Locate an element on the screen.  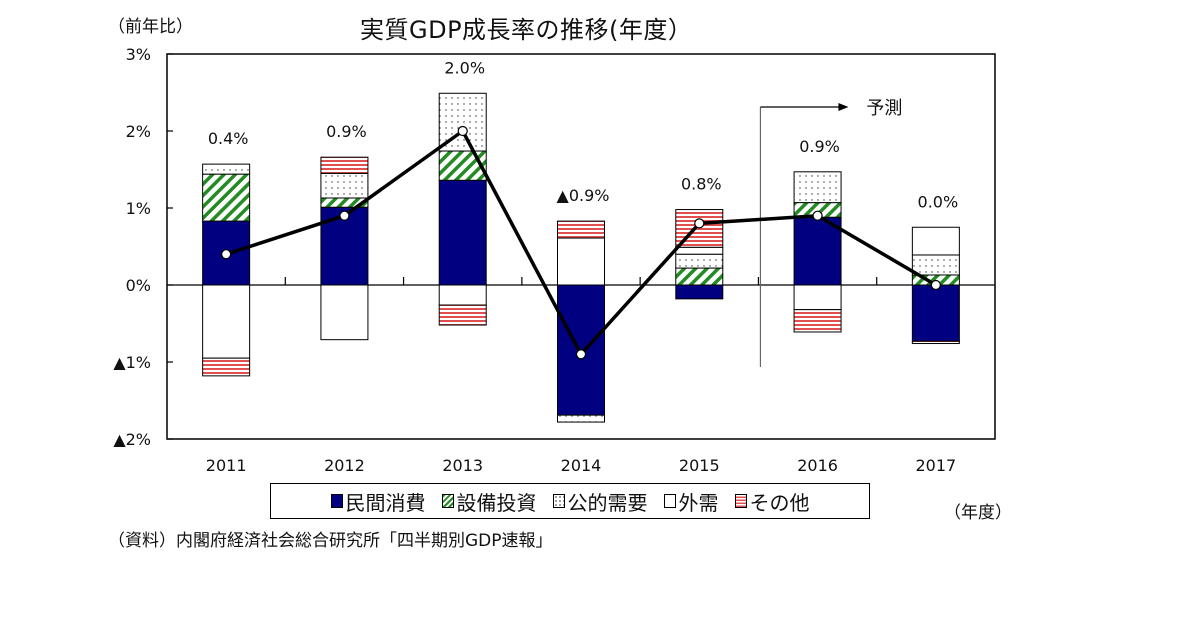
y-tick-label: 1% is located at coordinates (138, 208).